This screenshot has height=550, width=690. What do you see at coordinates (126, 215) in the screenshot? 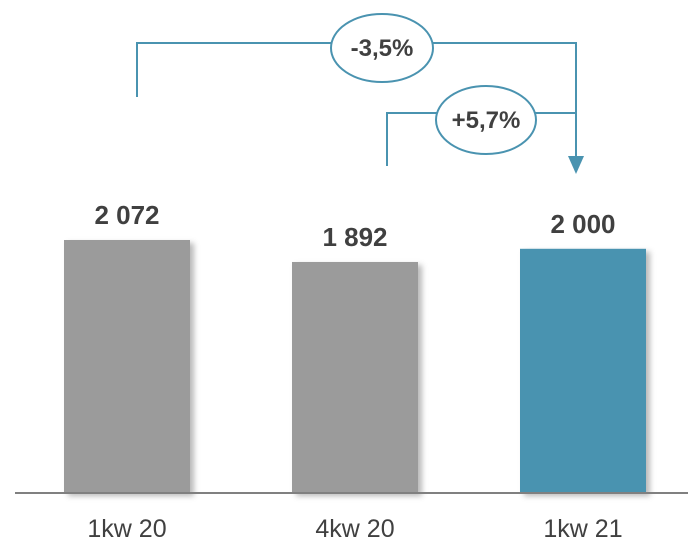
I see `data-label-1kw-20: 2 072` at bounding box center [126, 215].